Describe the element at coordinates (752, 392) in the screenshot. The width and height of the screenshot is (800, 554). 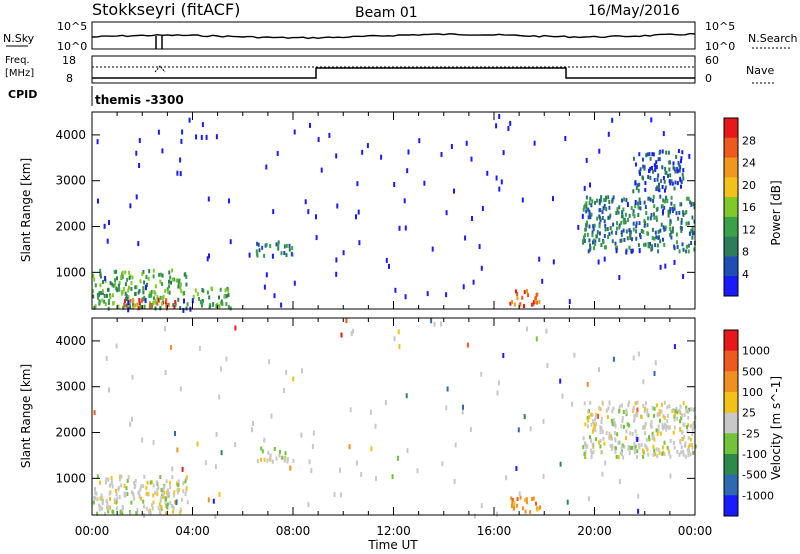
I see `colorbar-tick-label: 100` at that location.